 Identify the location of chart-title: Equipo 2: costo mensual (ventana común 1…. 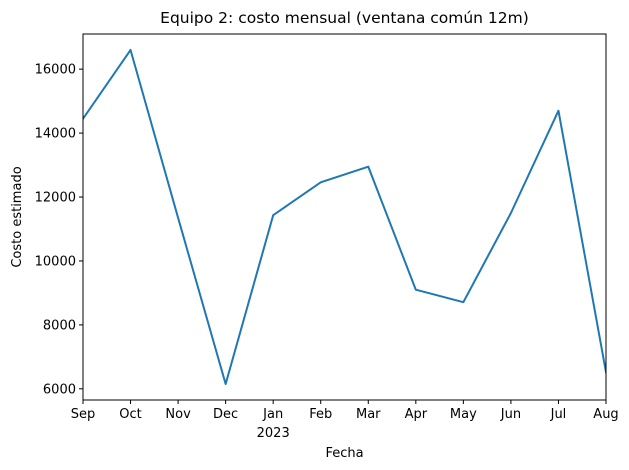
(344, 18).